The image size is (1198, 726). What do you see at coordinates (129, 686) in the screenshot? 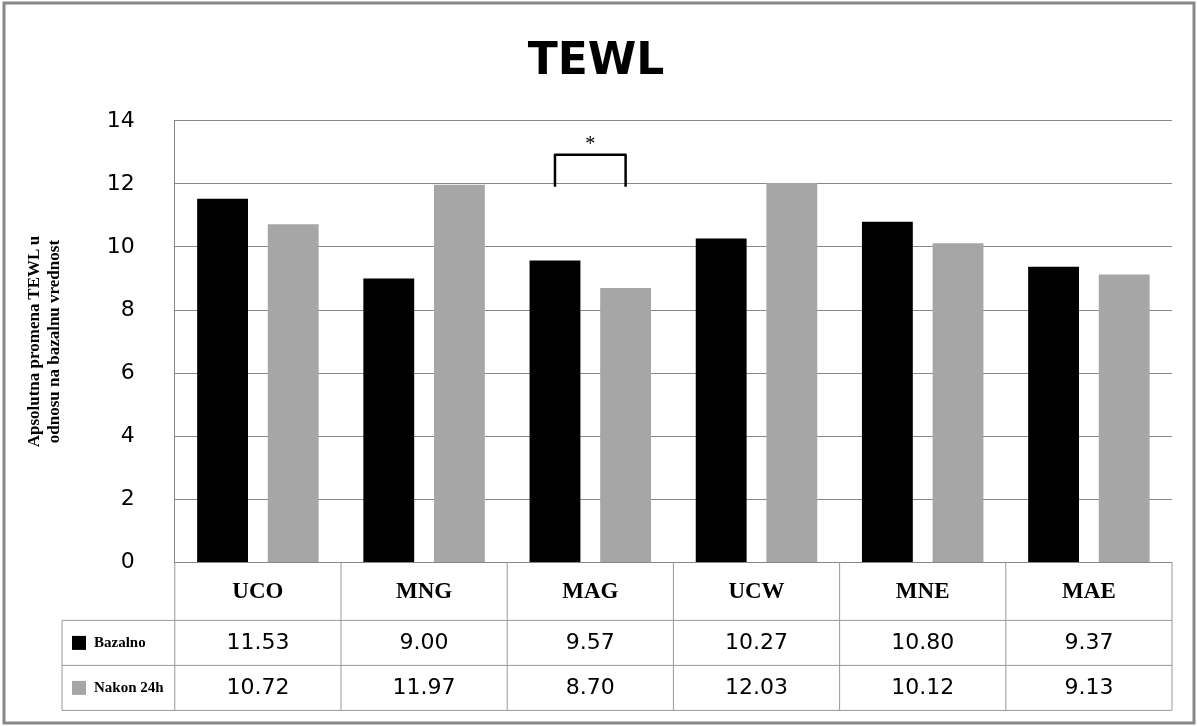
I see `legend-label: Nakon 24h` at bounding box center [129, 686].